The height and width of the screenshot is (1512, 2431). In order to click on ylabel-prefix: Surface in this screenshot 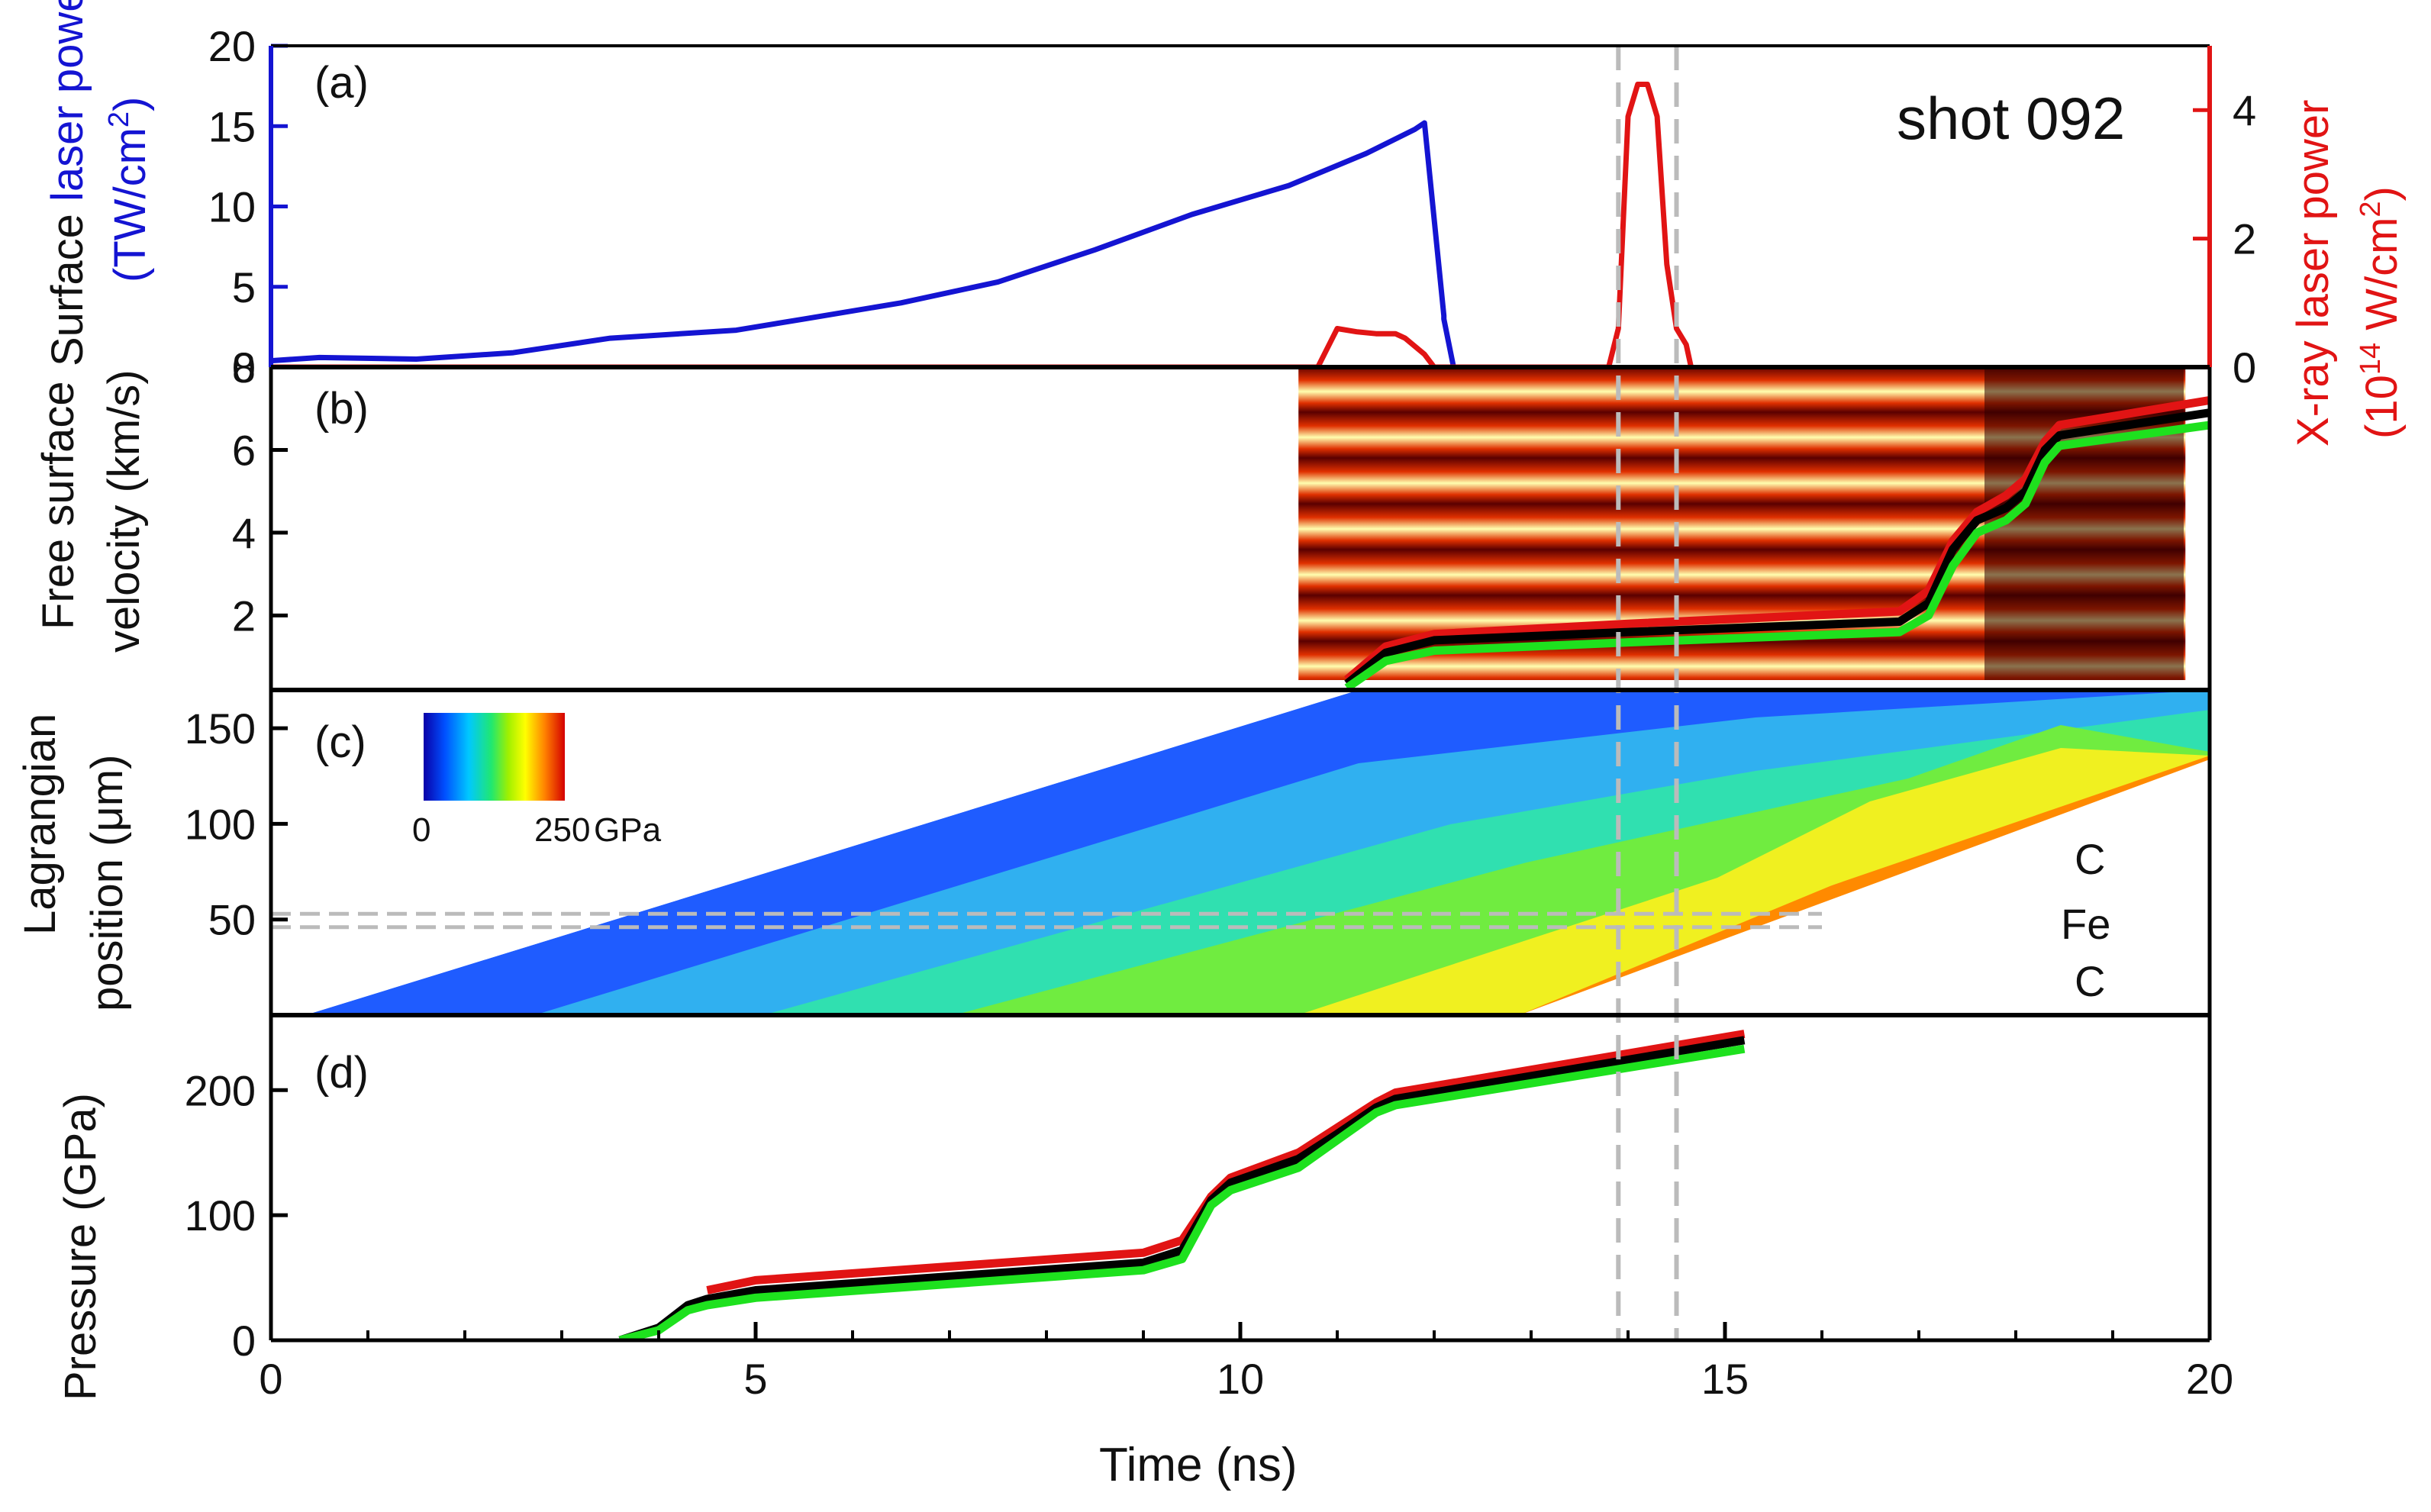, I will do `click(67, 283)`.